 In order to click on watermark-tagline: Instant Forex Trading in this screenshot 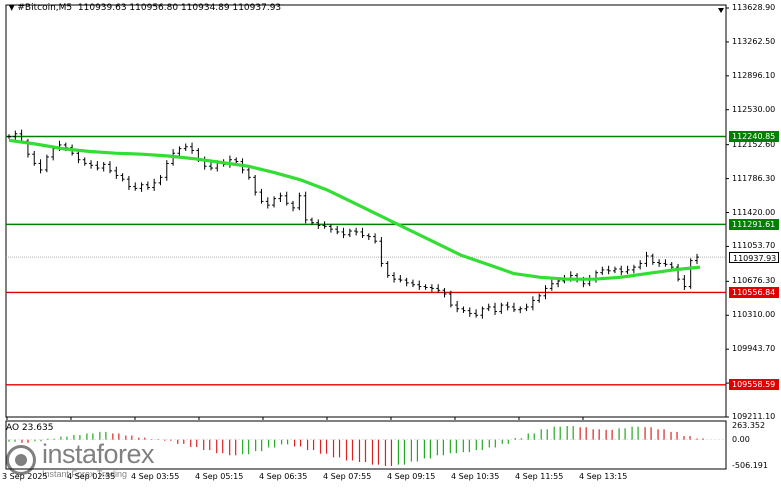, I will do `click(85, 474)`.